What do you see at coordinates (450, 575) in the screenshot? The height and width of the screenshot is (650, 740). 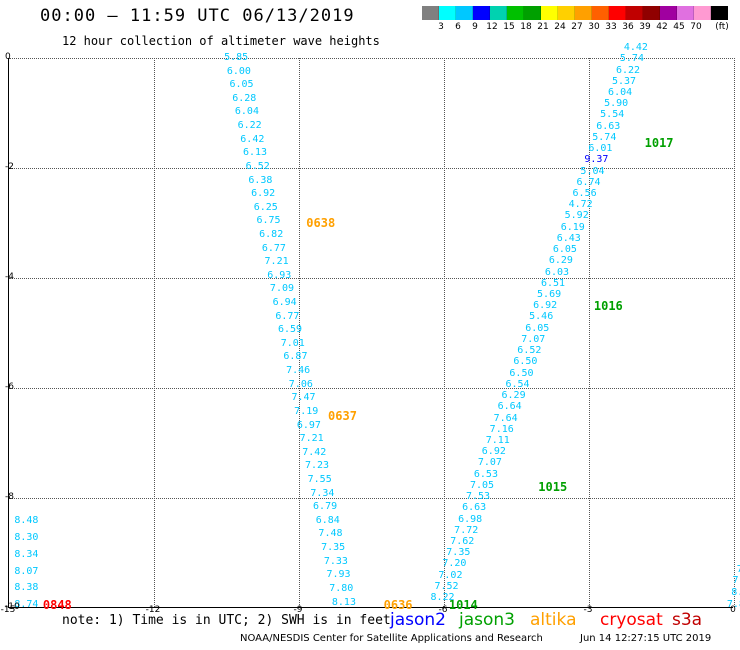 I see `wave-height-value: 7.02` at bounding box center [450, 575].